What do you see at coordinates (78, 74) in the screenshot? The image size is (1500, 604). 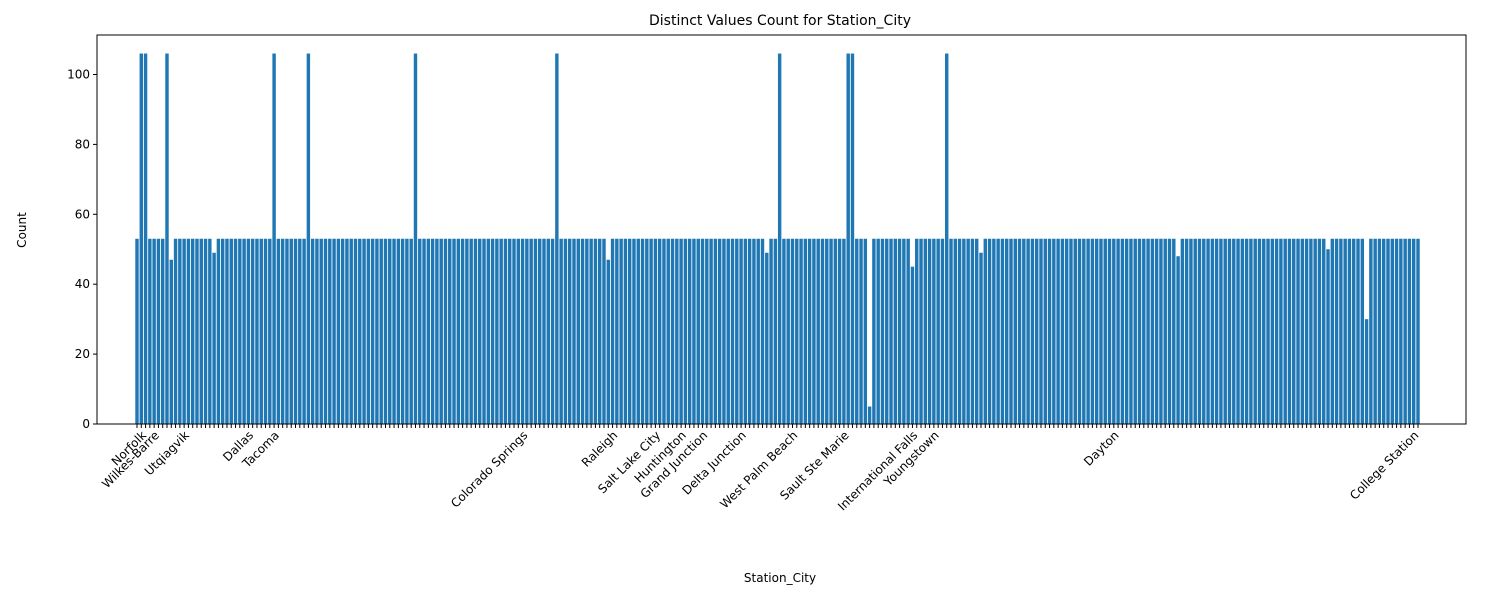 I see `y-tick-label: 100` at bounding box center [78, 74].